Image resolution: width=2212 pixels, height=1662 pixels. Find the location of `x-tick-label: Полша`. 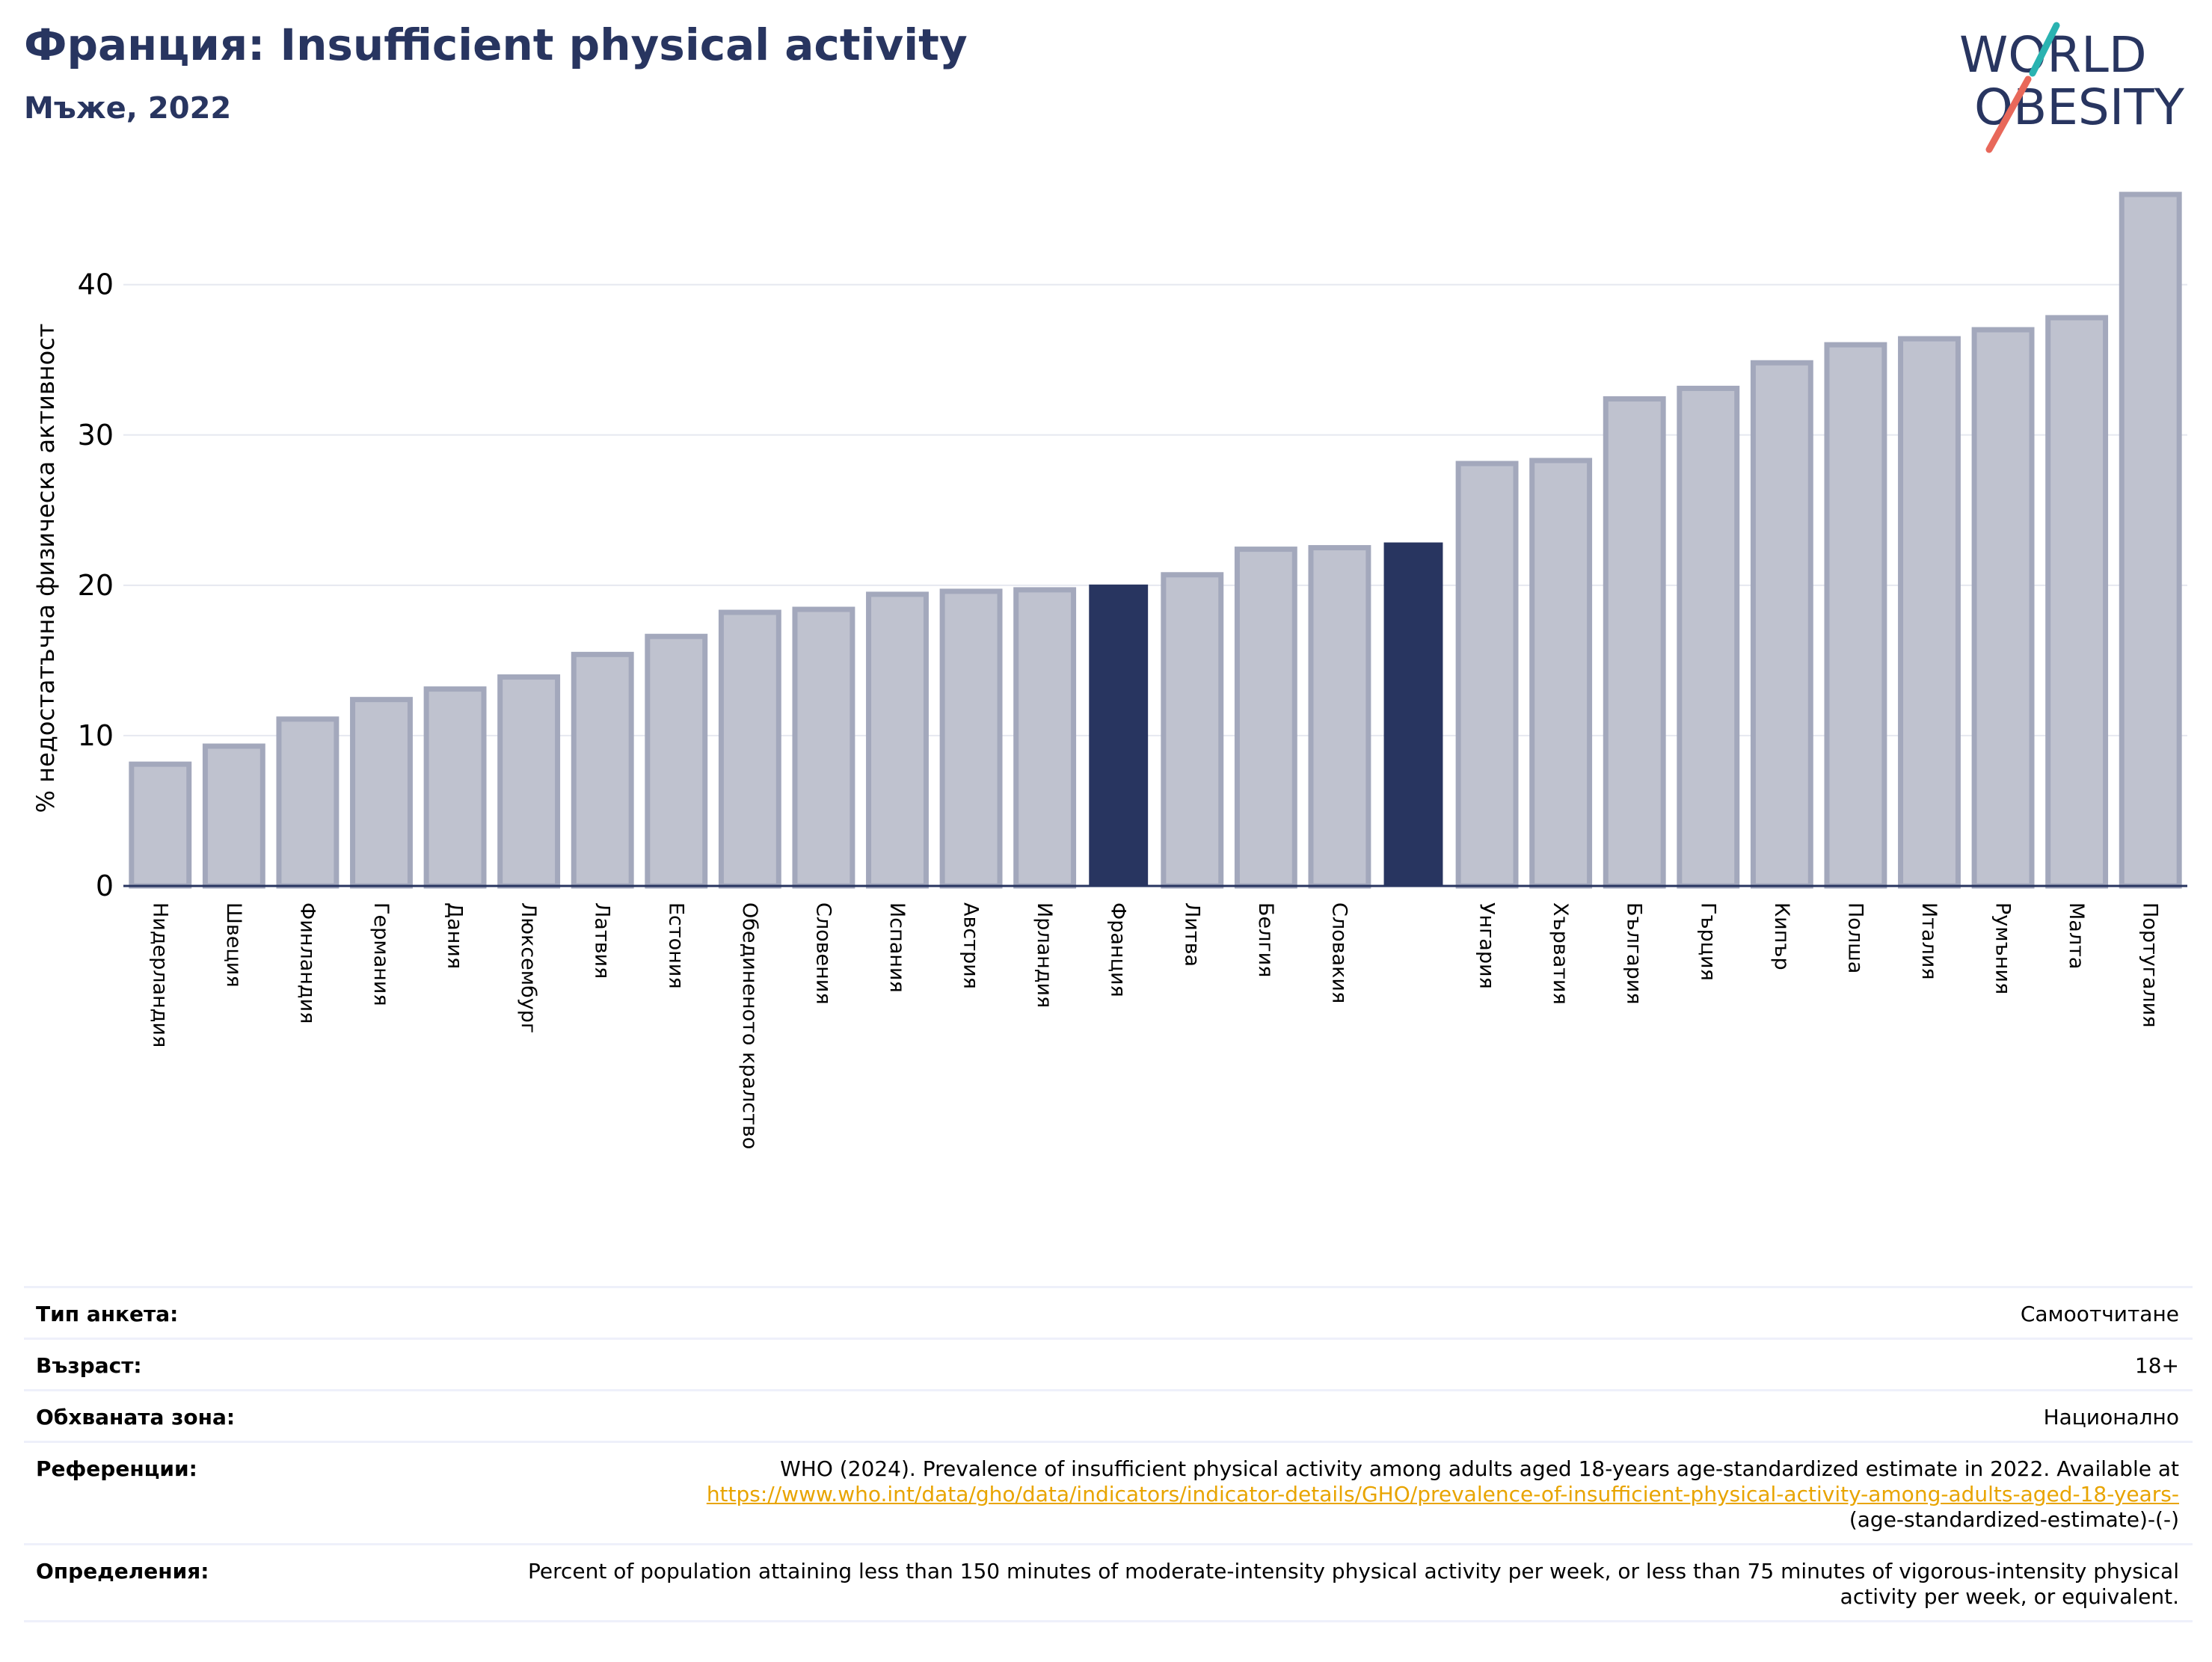

x-tick-label: Полша is located at coordinates (1855, 937).